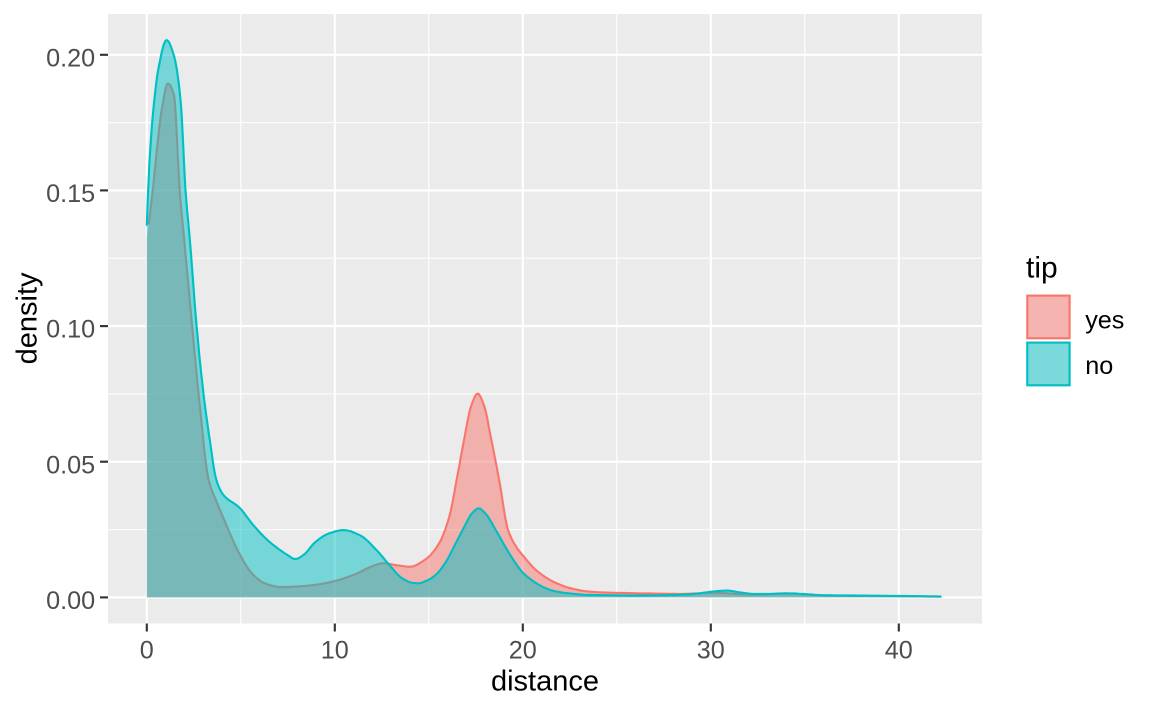 The width and height of the screenshot is (1152, 716). I want to click on svg-text: 0.05, so click(70, 465).